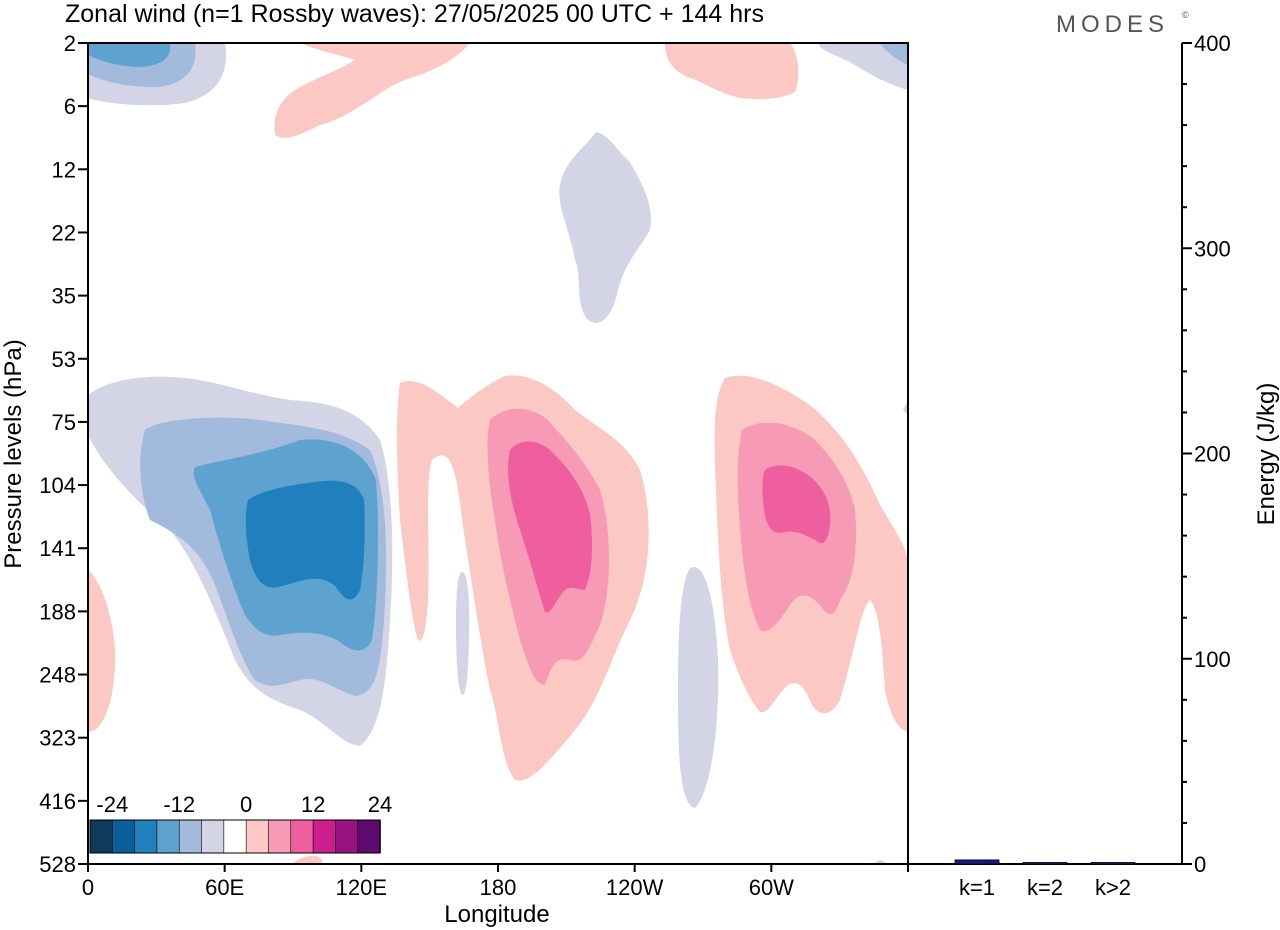 The width and height of the screenshot is (1280, 930). Describe the element at coordinates (771, 887) in the screenshot. I see `longitude-tick-label: 60W` at that location.